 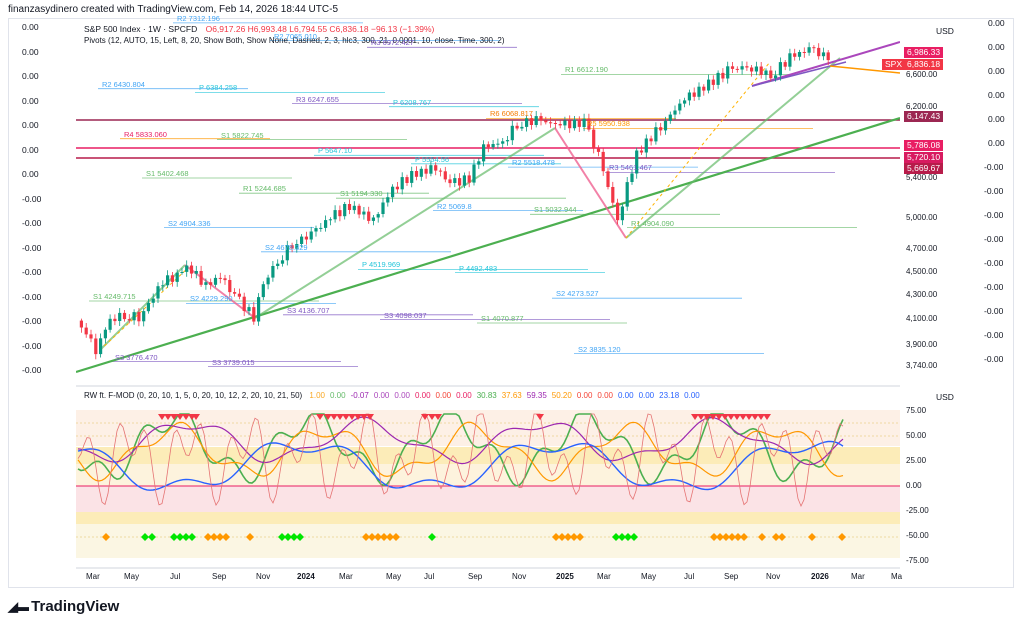 I want to click on price-tick: 6,600.00, so click(x=922, y=74).